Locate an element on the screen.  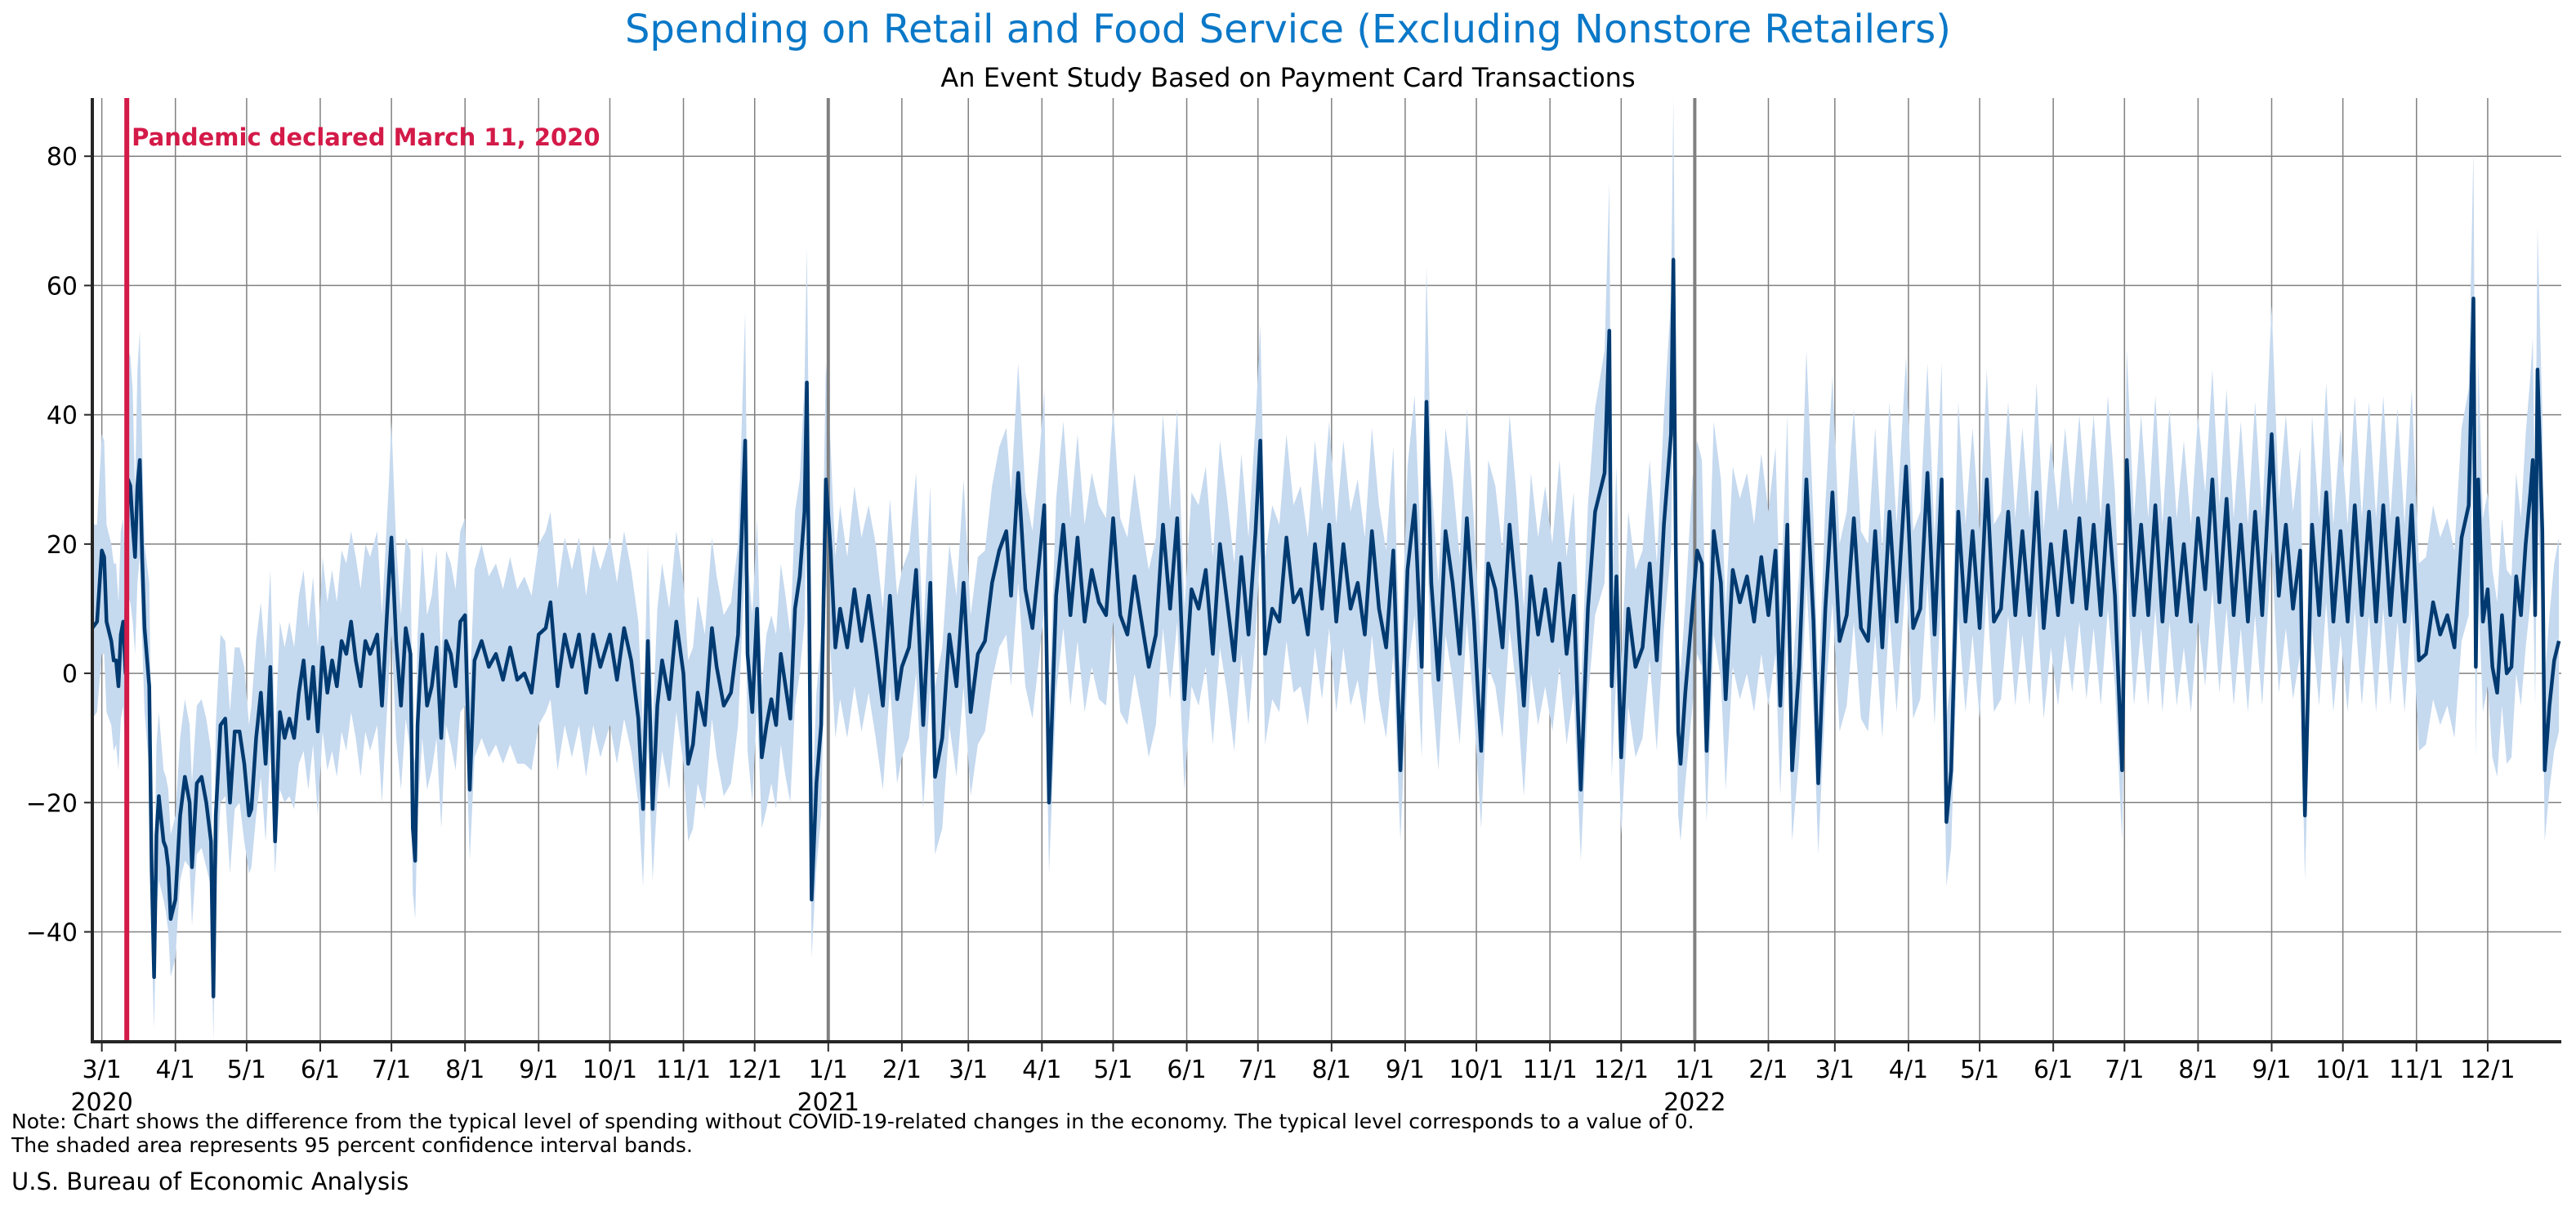
pandemic-annotation: Pandemic declared March 11, 2020 is located at coordinates (366, 137).